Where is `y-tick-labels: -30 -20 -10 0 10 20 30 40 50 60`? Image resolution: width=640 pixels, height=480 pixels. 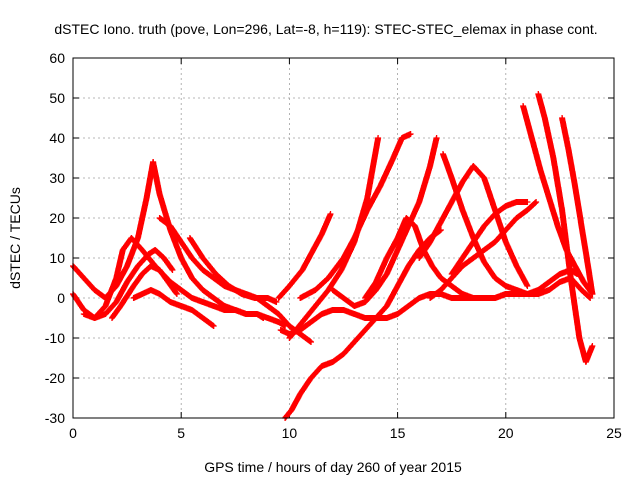 y-tick-labels: -30 -20 -10 0 10 20 30 40 50 60 is located at coordinates (55, 238).